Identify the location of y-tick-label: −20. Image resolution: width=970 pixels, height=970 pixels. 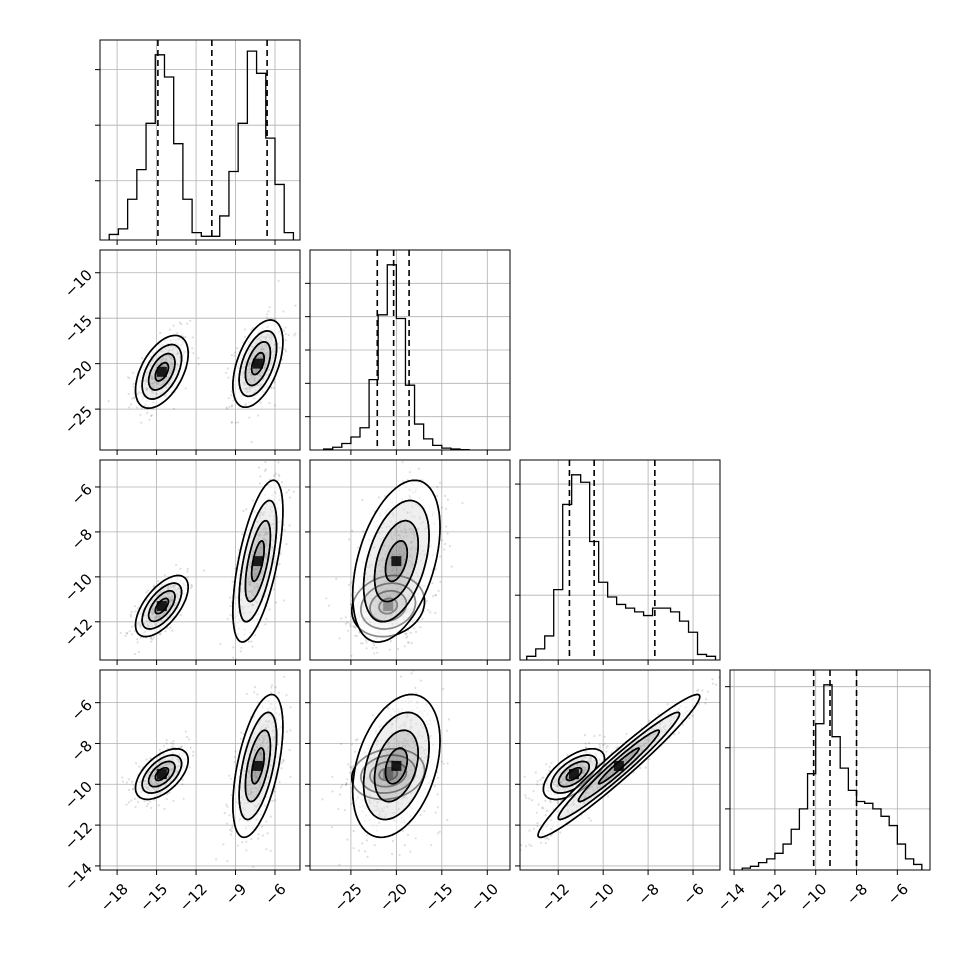
(78, 374).